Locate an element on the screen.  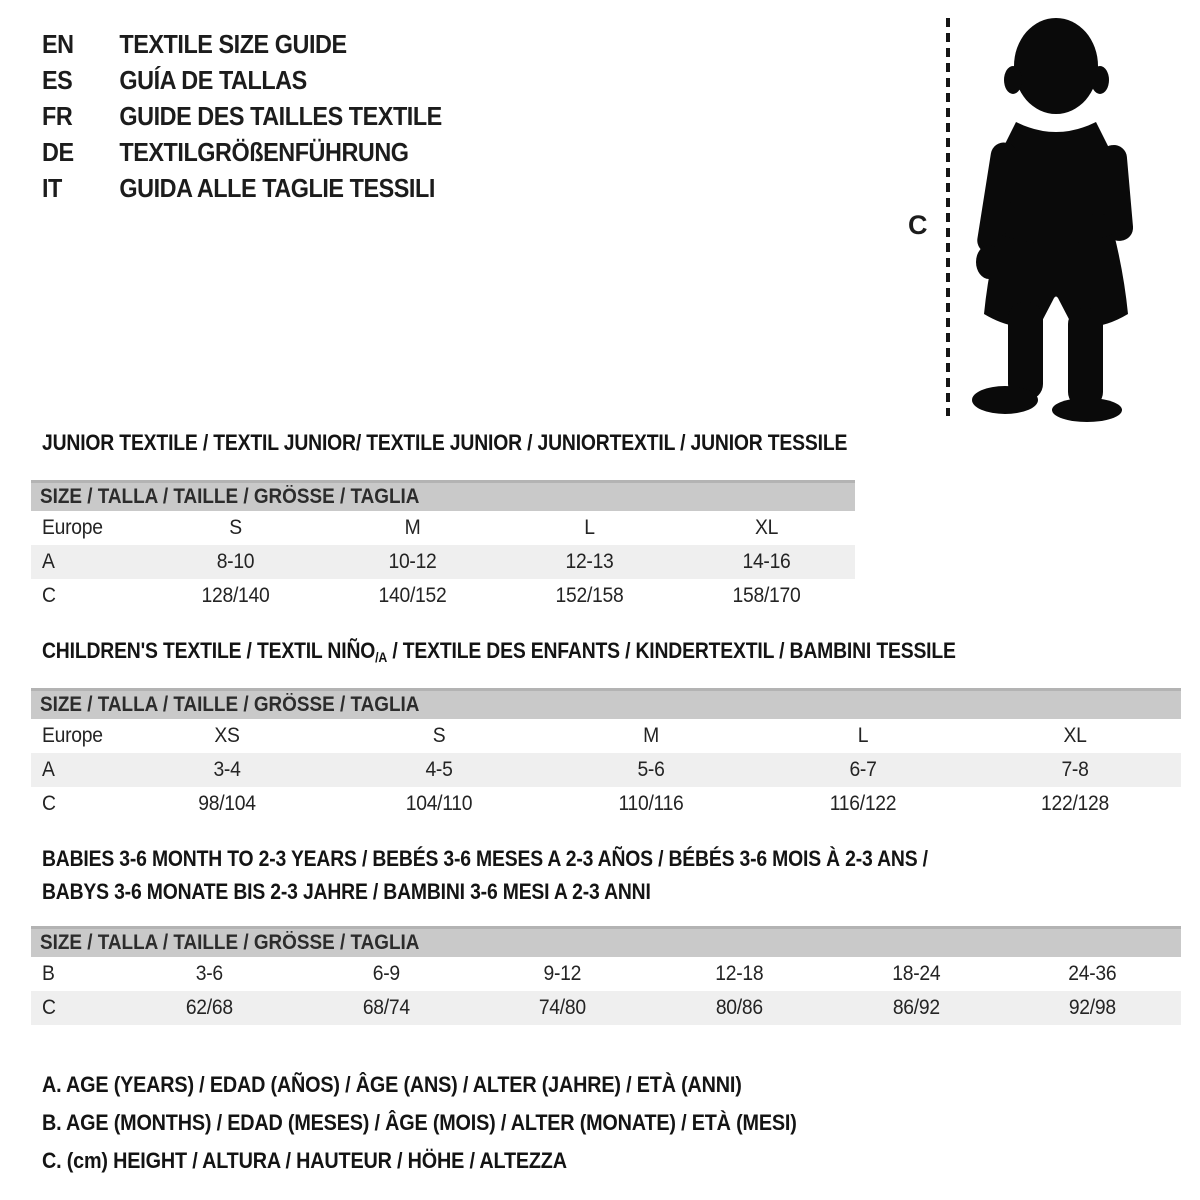
table-cell: 5-6 is located at coordinates (651, 769).